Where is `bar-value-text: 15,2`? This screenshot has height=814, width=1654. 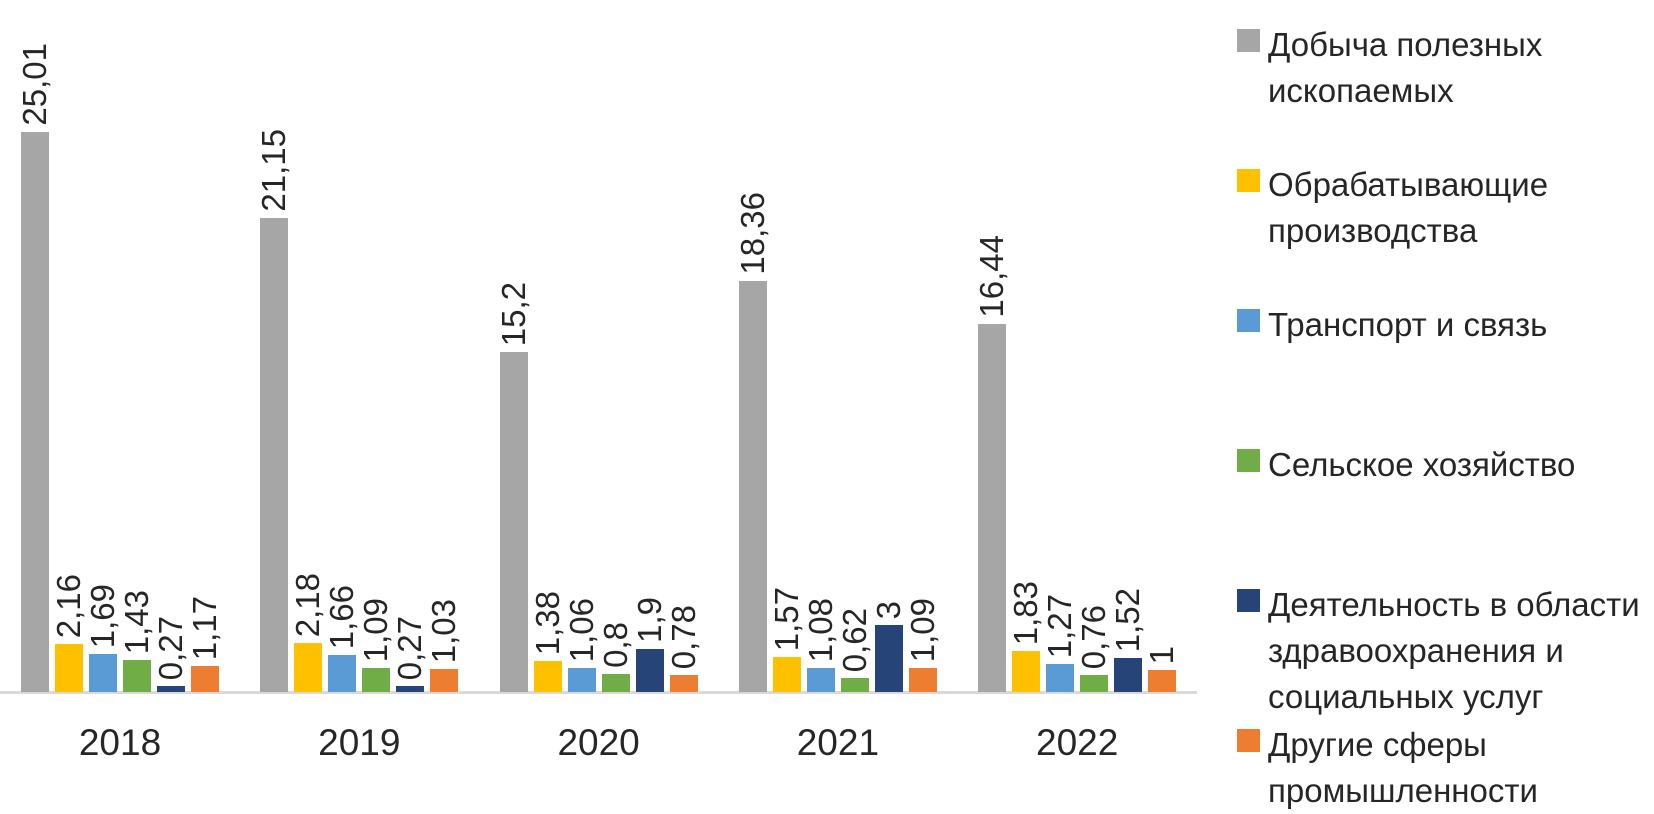
bar-value-text: 15,2 is located at coordinates (513, 313).